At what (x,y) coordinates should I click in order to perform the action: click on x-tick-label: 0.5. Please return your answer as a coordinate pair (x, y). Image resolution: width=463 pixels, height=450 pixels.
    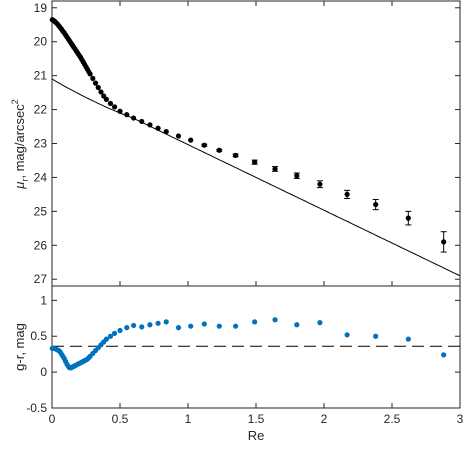
    Looking at the image, I should click on (120, 419).